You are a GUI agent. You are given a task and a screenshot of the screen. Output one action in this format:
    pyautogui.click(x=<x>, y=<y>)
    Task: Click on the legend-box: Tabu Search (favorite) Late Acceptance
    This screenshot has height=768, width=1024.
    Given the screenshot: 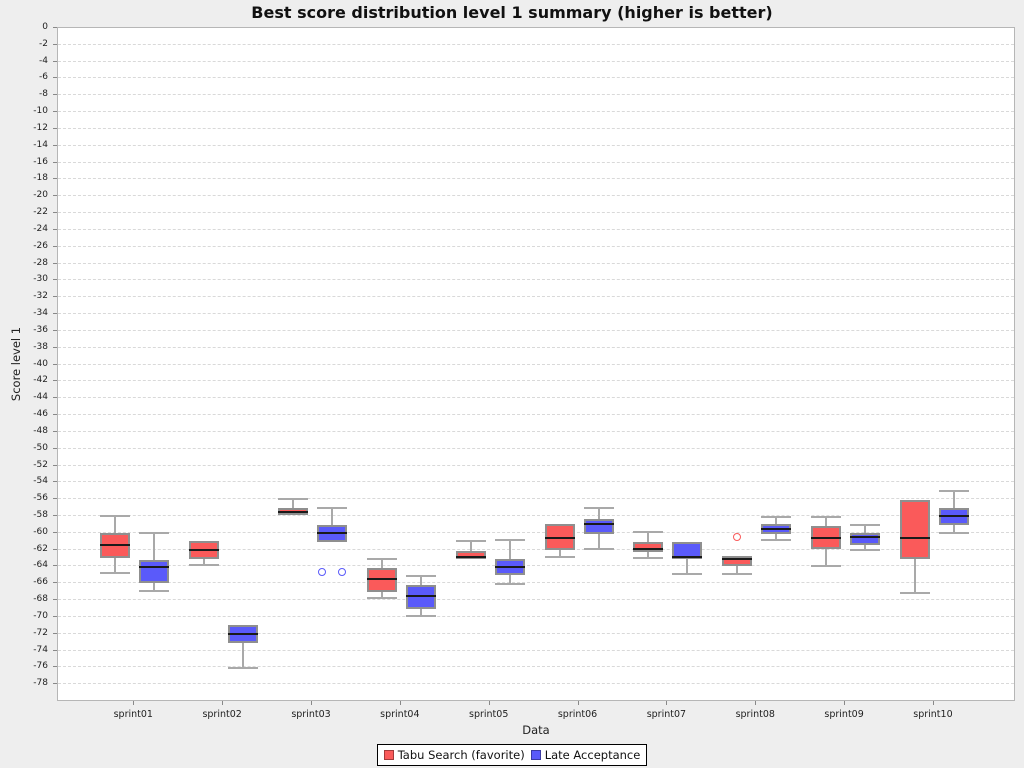 What is the action you would take?
    pyautogui.click(x=512, y=755)
    